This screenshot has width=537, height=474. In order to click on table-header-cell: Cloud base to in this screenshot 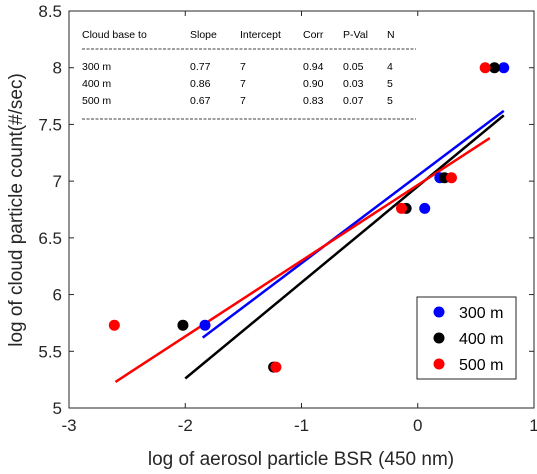, I will do `click(114, 35)`.